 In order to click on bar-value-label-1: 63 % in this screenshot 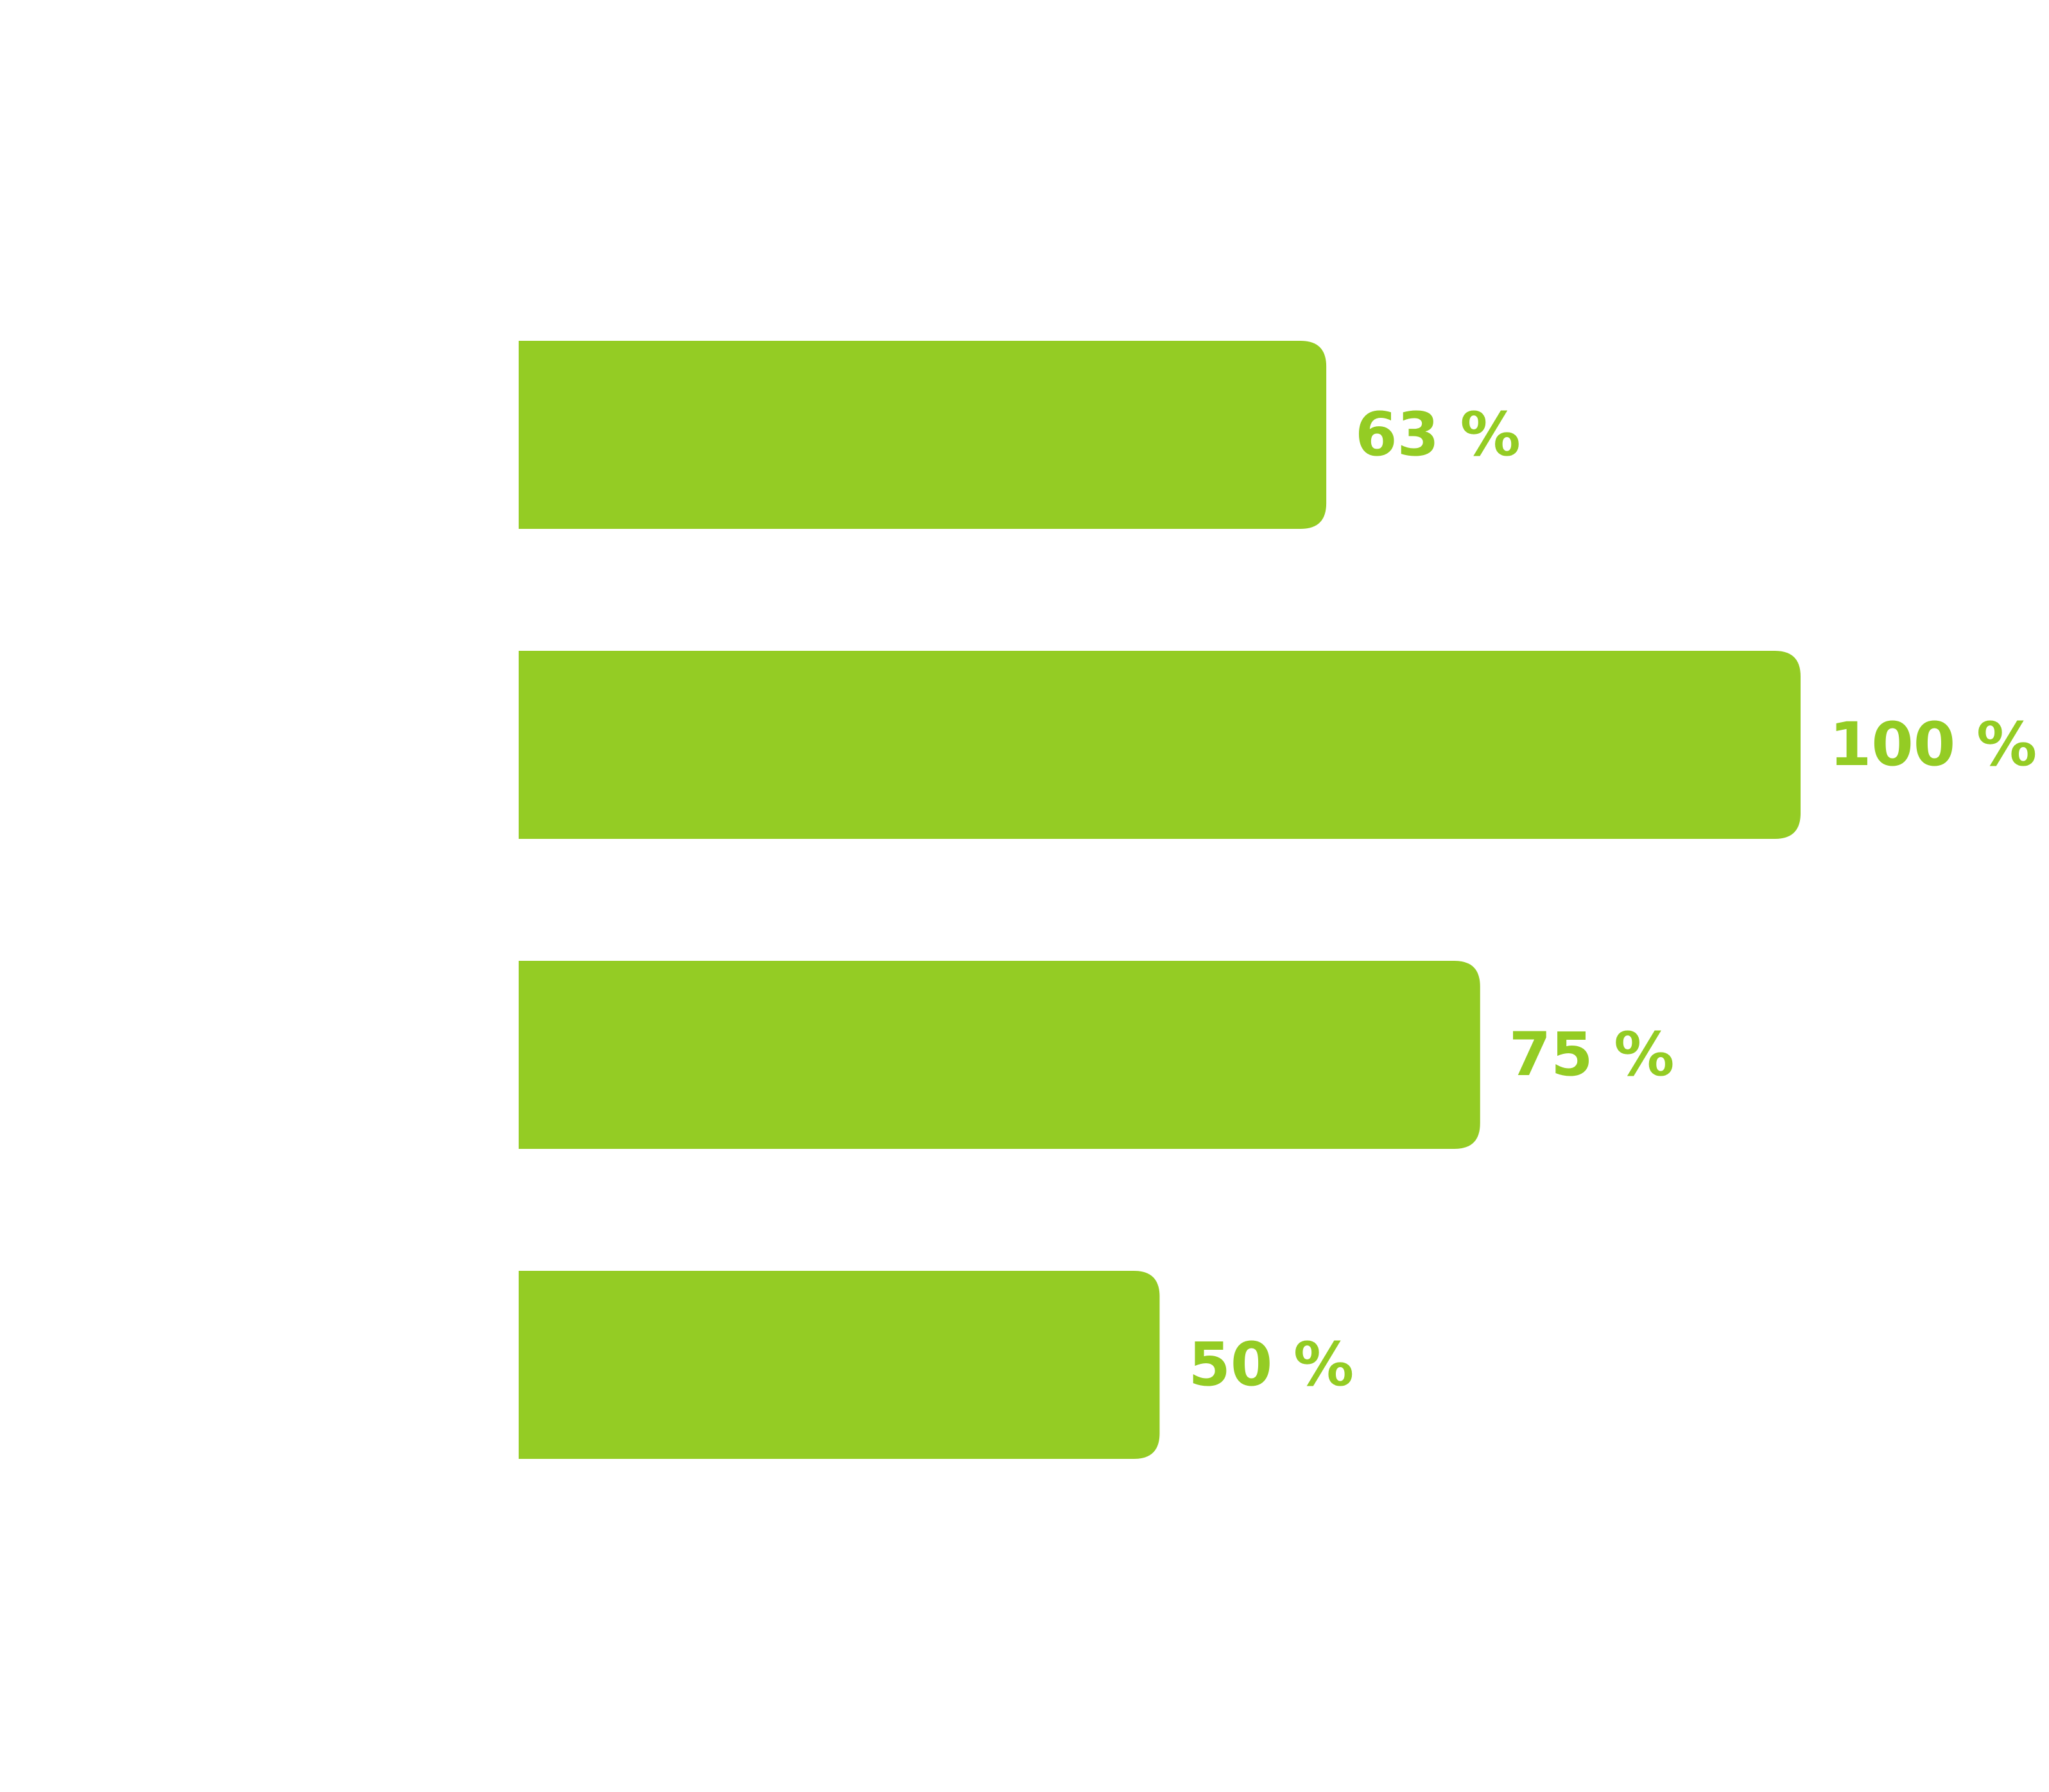, I will do `click(1438, 435)`.